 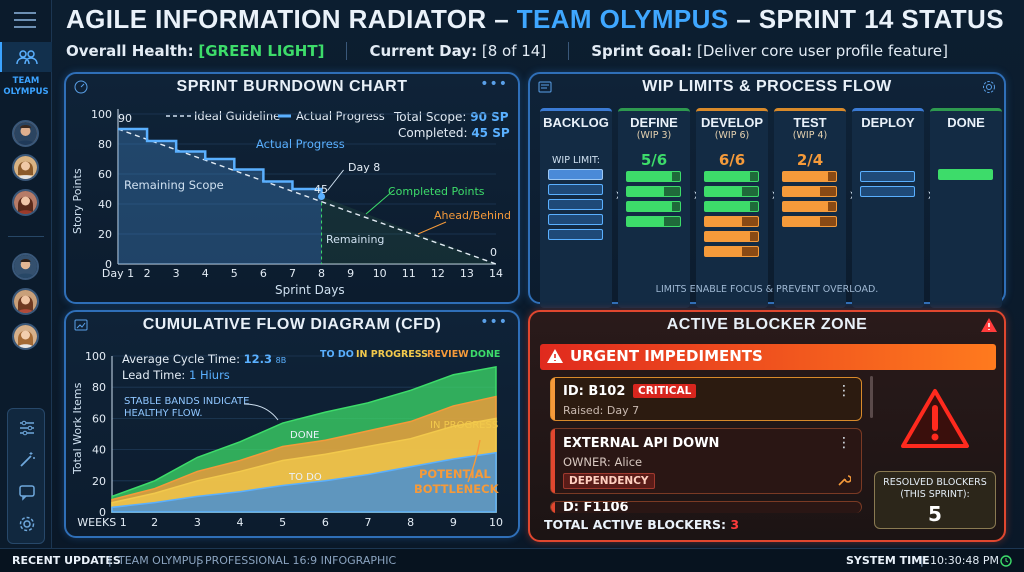 I want to click on annotation-actual-progress: Actual Progress, so click(x=300, y=144).